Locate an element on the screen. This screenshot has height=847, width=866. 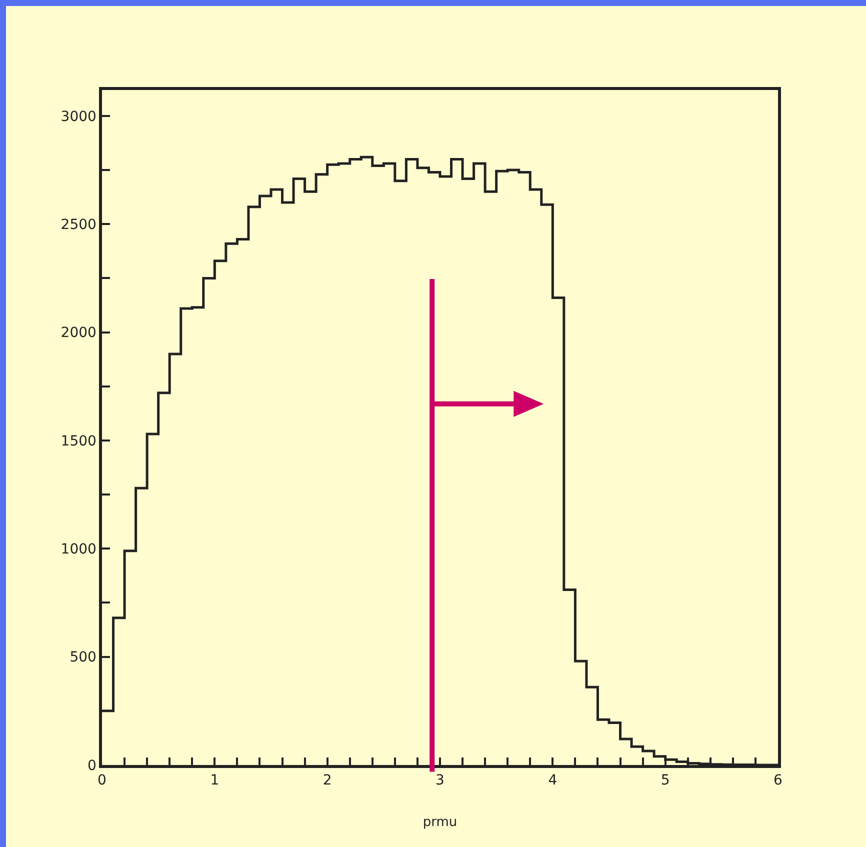
x-tick-label: 4 is located at coordinates (553, 780).